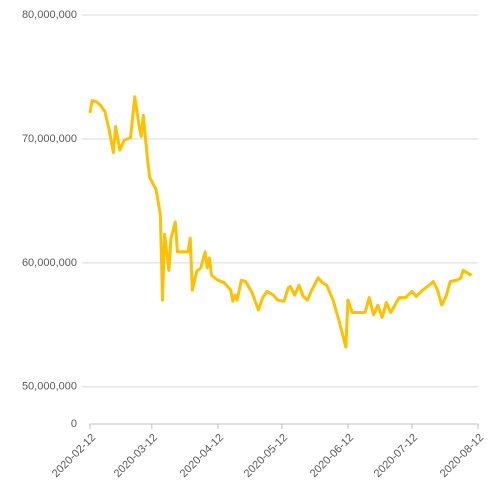  I want to click on x-tick-label: 2020-03-12, so click(136, 456).